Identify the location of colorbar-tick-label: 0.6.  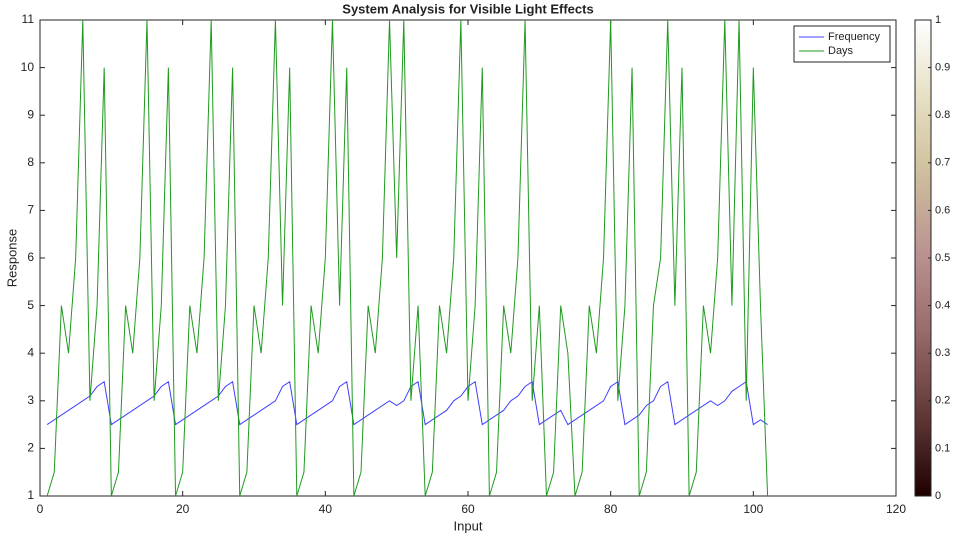
(942, 210).